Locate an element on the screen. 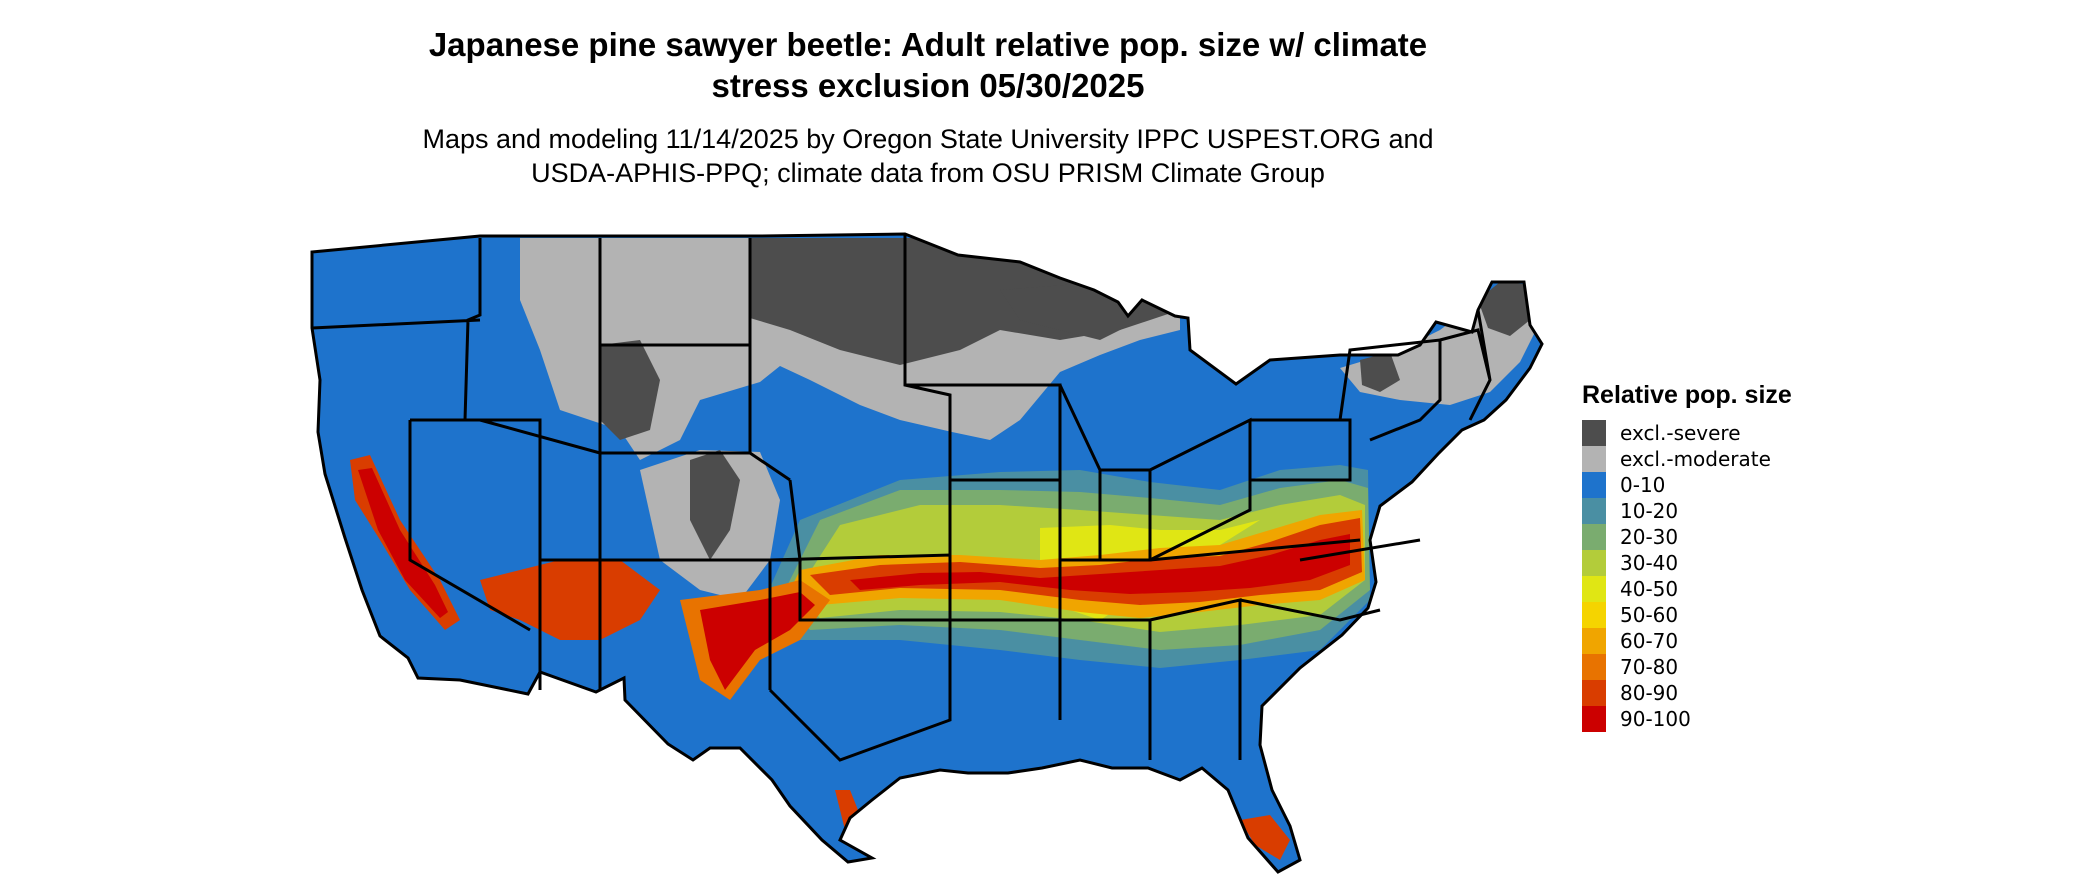 The width and height of the screenshot is (2100, 895). legend-item: 40-50 is located at coordinates (1687, 589).